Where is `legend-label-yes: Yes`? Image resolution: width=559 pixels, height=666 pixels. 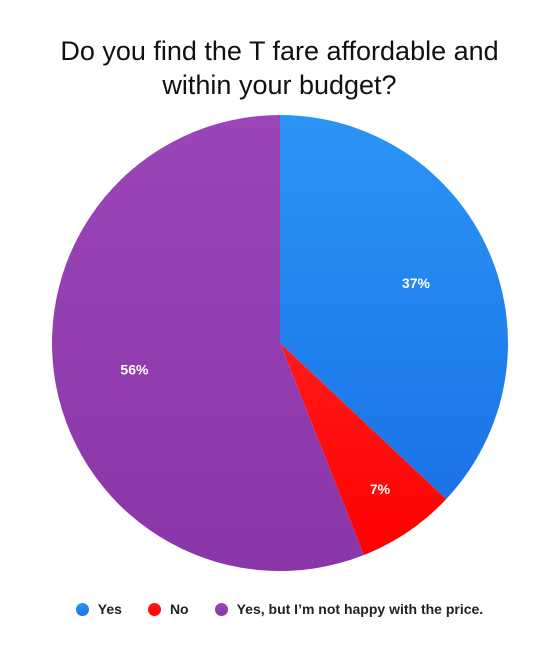
legend-label-yes: Yes is located at coordinates (109, 609).